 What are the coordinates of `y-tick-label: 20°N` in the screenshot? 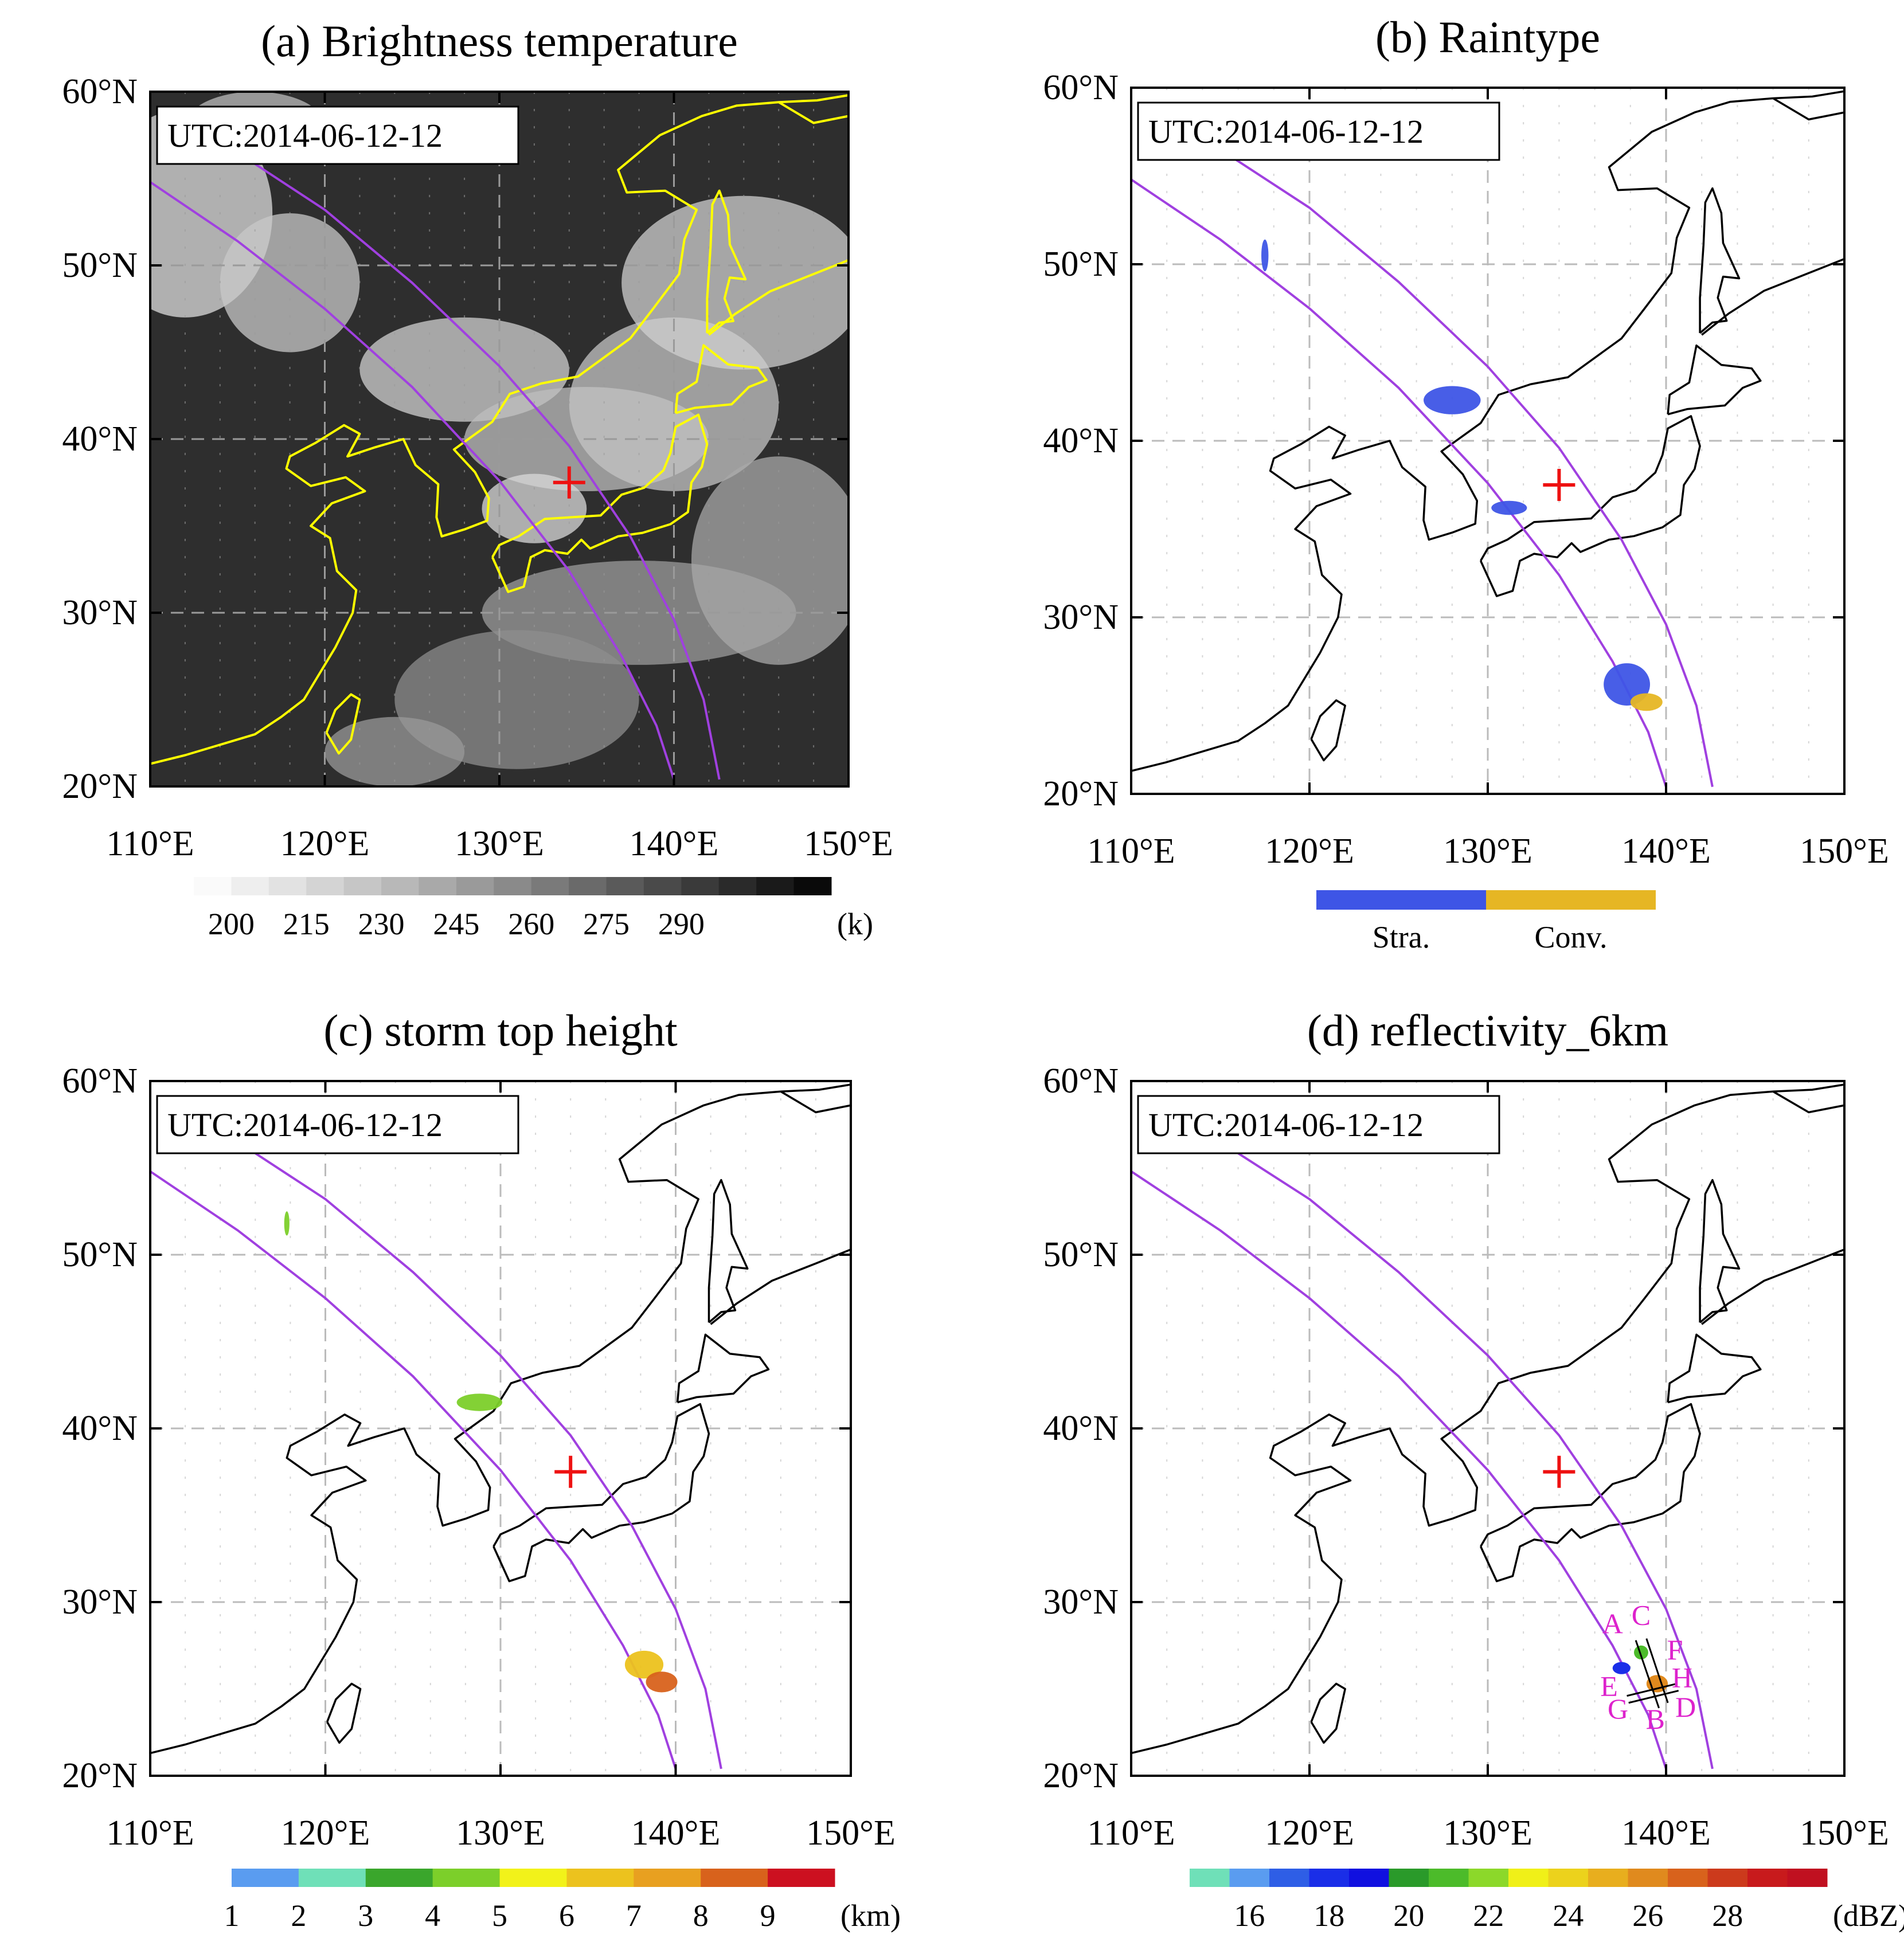 It's located at (1081, 793).